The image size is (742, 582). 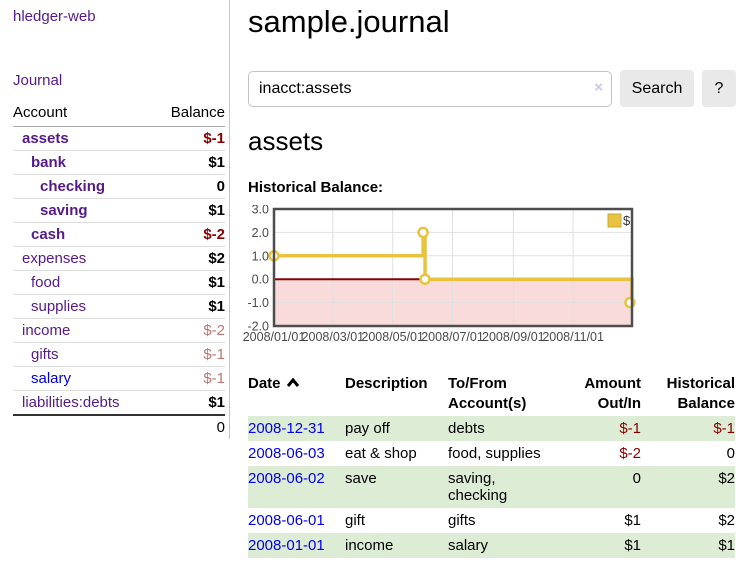 I want to click on account-link-saving: saving, so click(x=64, y=210).